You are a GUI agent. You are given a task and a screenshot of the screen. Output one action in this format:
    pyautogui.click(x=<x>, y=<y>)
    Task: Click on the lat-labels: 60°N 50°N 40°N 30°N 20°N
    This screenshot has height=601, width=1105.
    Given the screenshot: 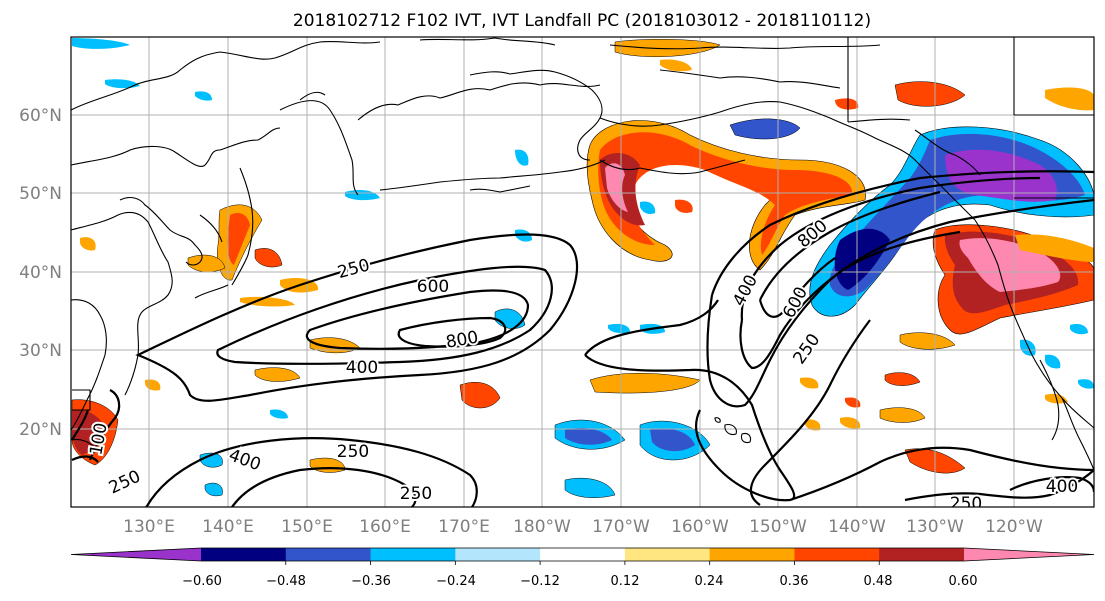 What is the action you would take?
    pyautogui.click(x=40, y=273)
    